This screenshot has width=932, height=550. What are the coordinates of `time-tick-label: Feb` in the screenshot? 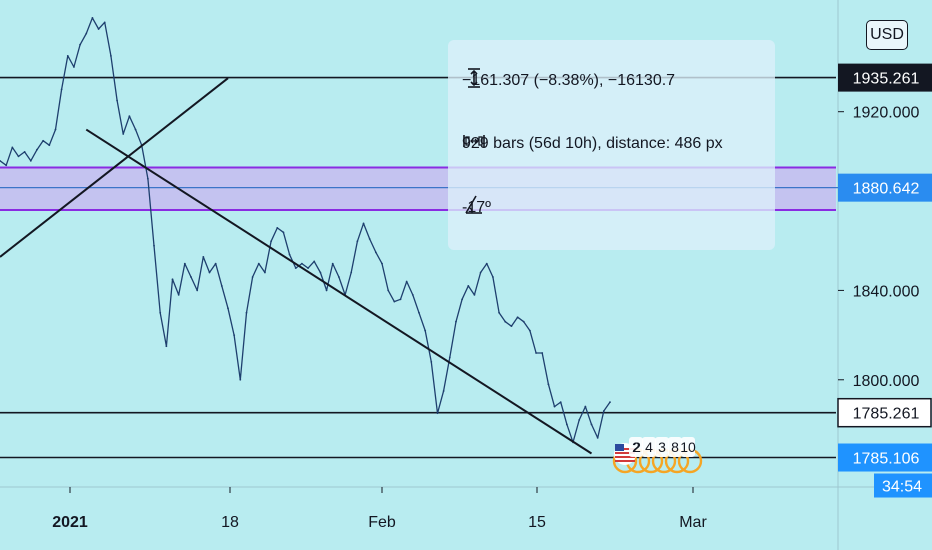 It's located at (382, 522).